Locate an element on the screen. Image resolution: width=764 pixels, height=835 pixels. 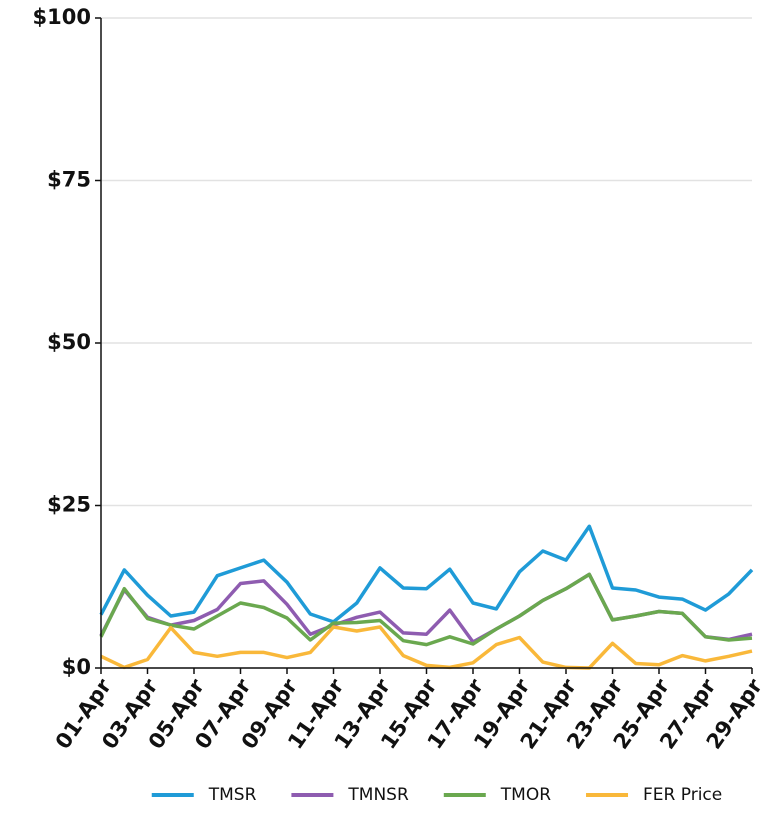
legend: TMSR TMNSR TMOR FER Price is located at coordinates (436, 795).